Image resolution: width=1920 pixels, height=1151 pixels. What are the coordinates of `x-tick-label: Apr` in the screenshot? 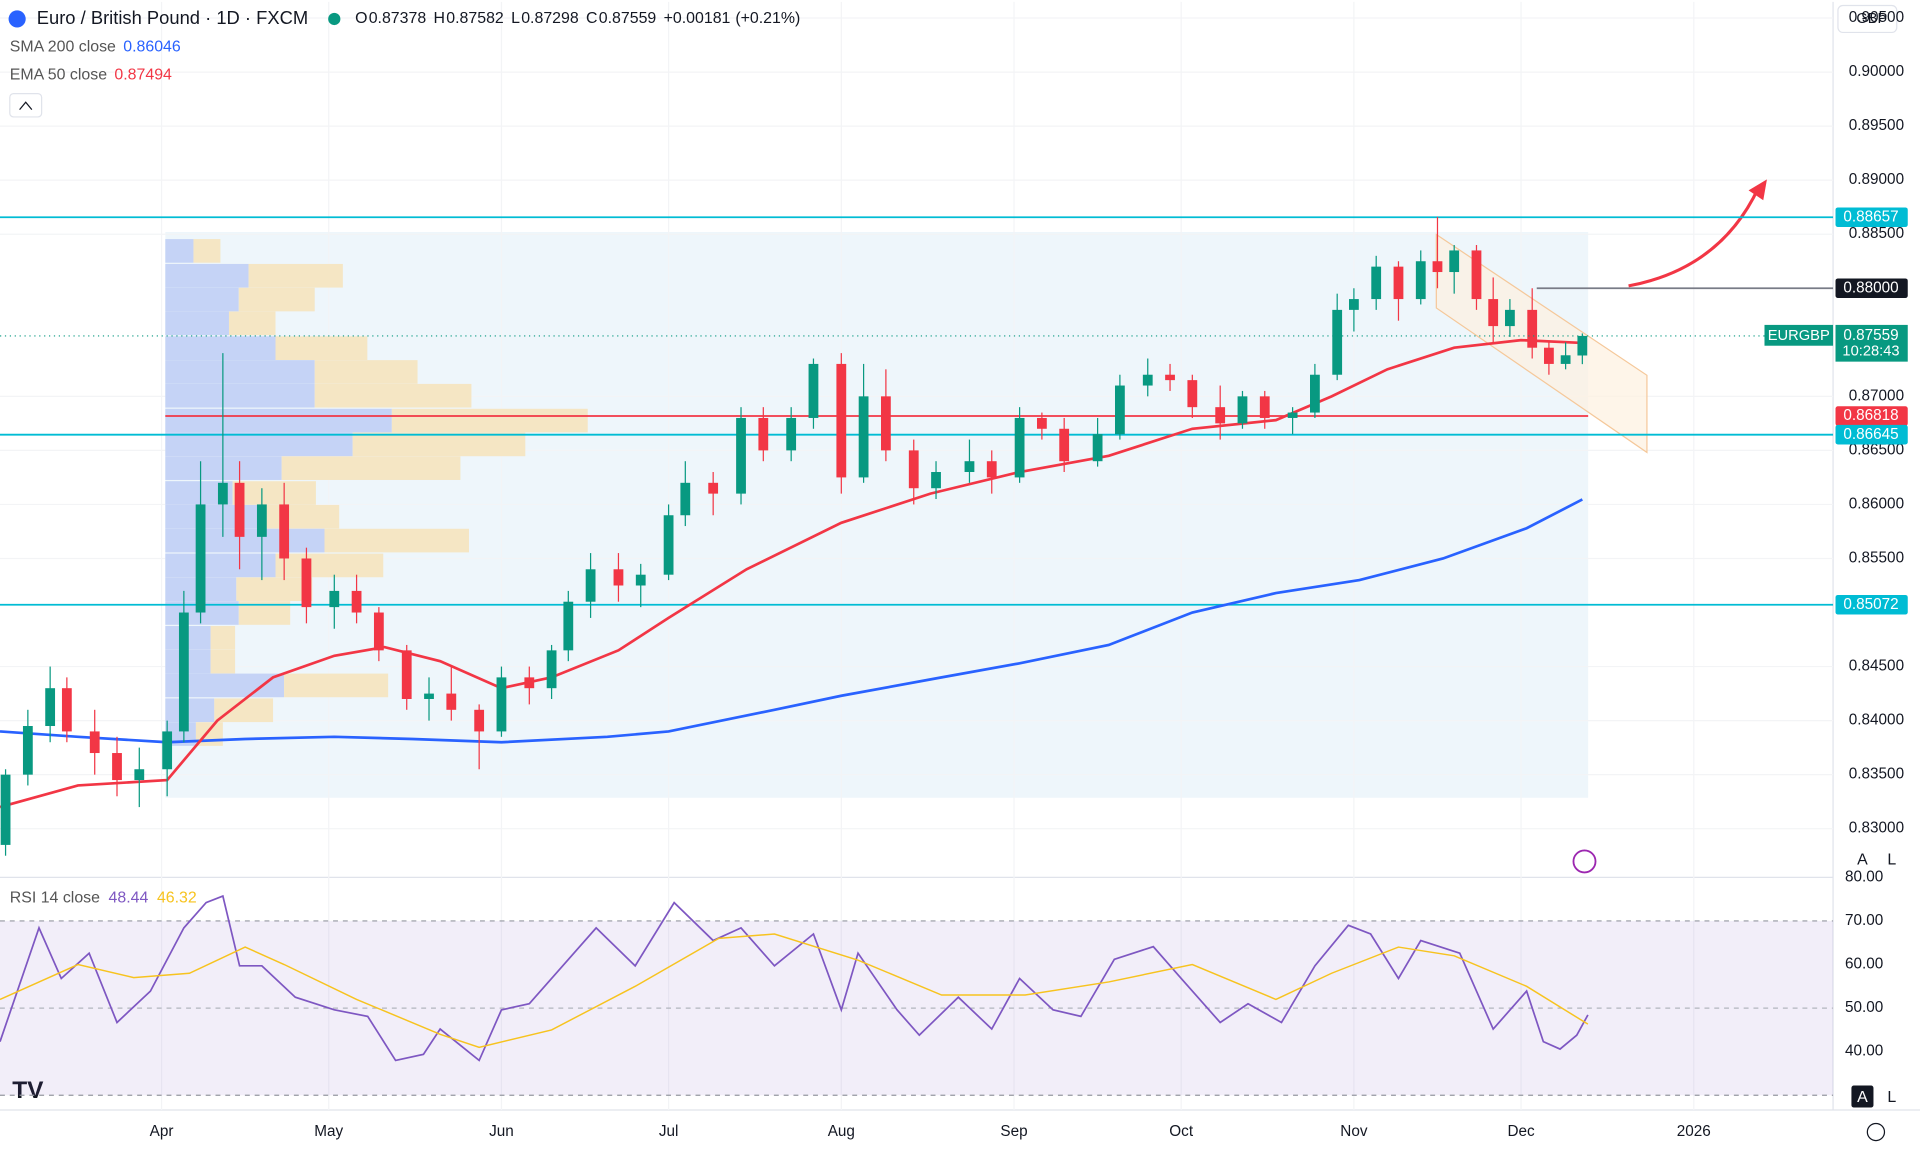 It's located at (162, 1131).